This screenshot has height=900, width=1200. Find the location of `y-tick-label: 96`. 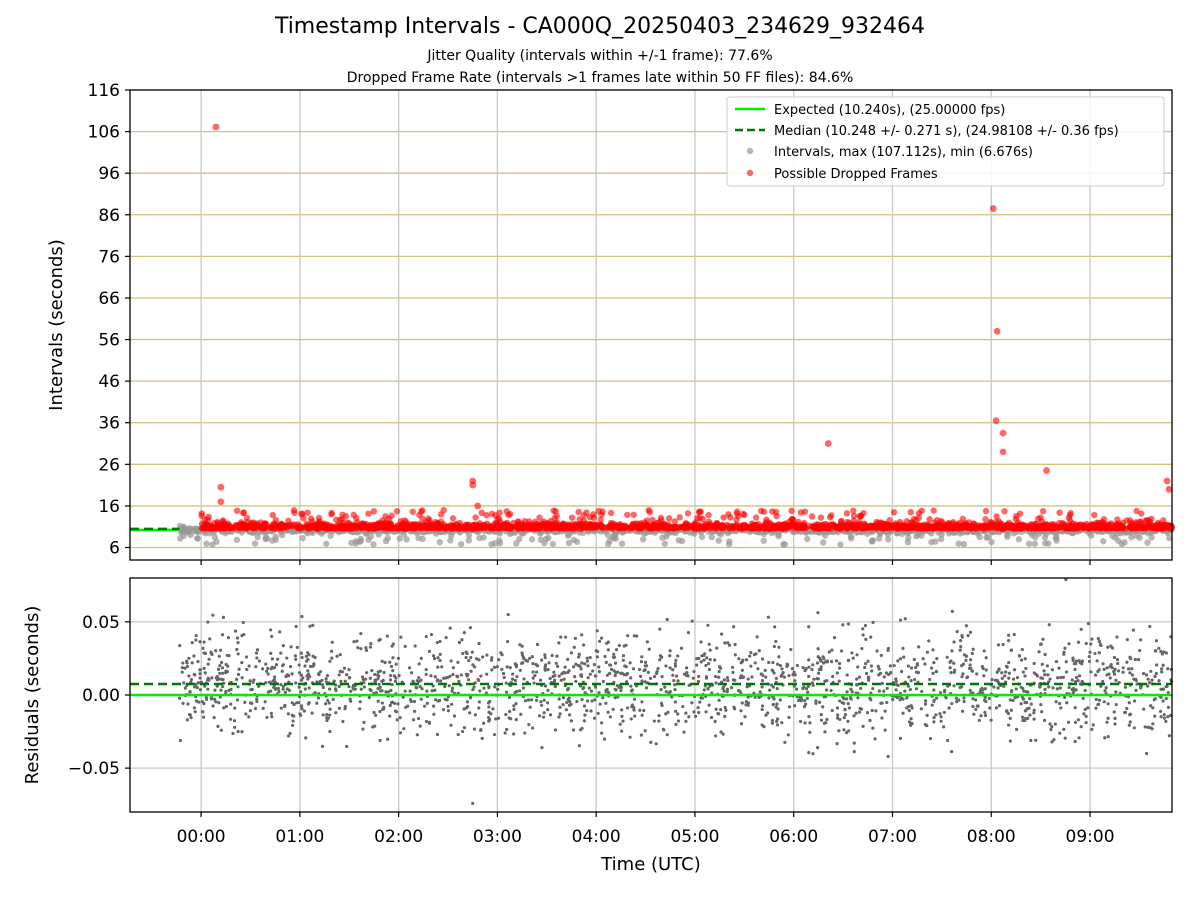

y-tick-label: 96 is located at coordinates (109, 174).